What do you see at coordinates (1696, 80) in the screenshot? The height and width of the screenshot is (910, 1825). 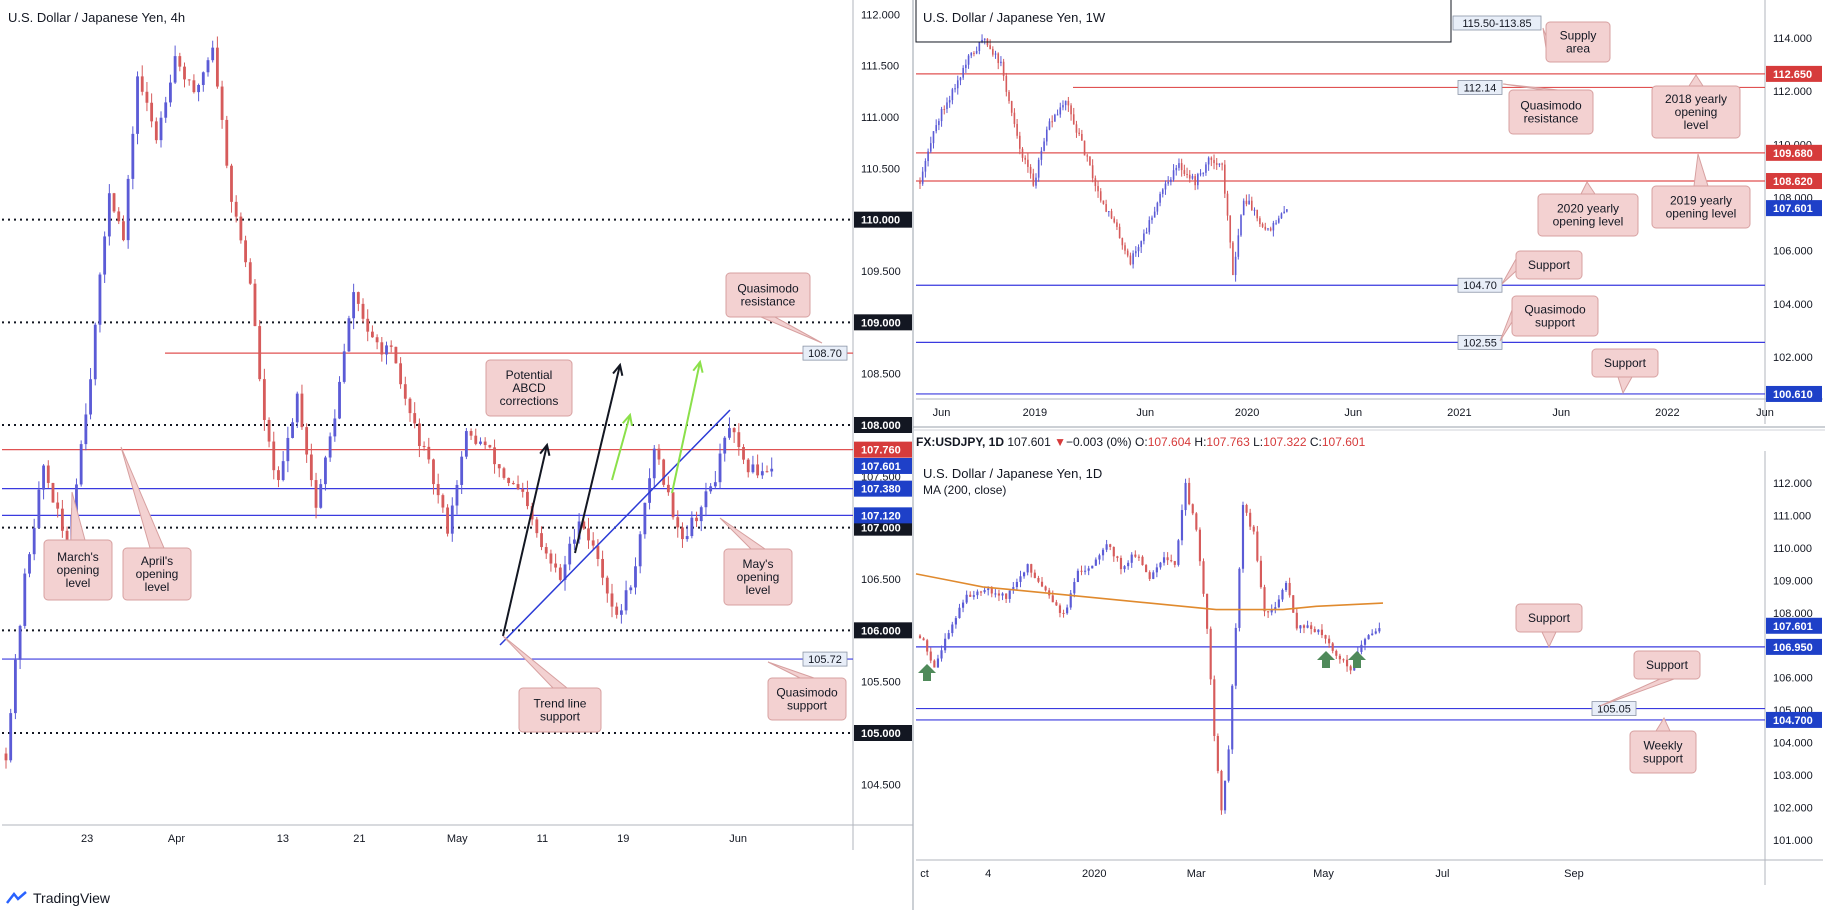 I see `callout-2018-opening-pointer` at bounding box center [1696, 80].